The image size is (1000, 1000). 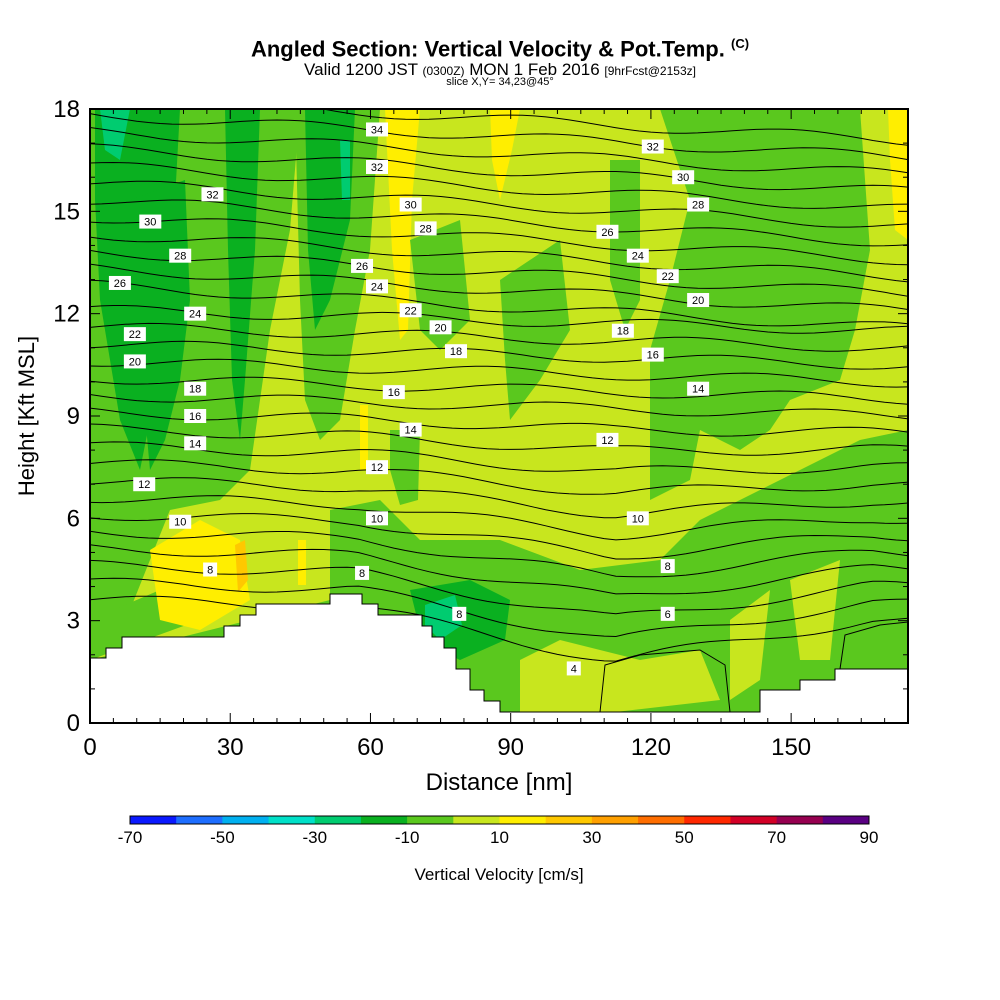 I want to click on contour-label: 4, so click(x=574, y=669).